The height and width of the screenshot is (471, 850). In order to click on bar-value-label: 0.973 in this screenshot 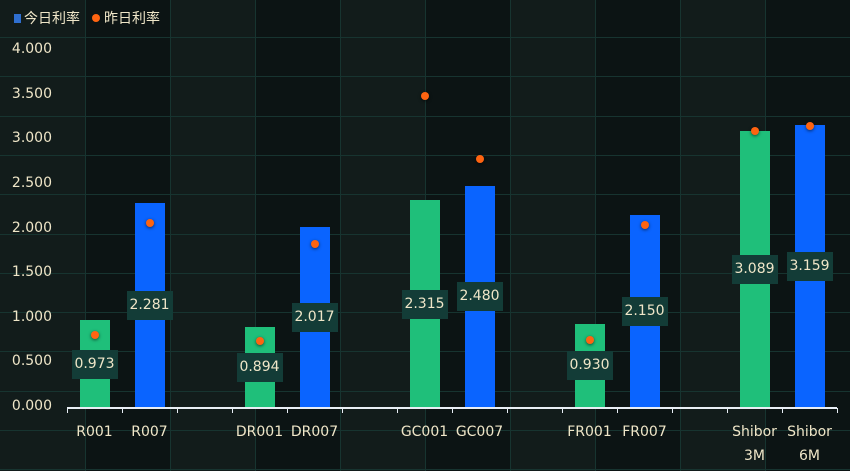, I will do `click(94, 364)`.